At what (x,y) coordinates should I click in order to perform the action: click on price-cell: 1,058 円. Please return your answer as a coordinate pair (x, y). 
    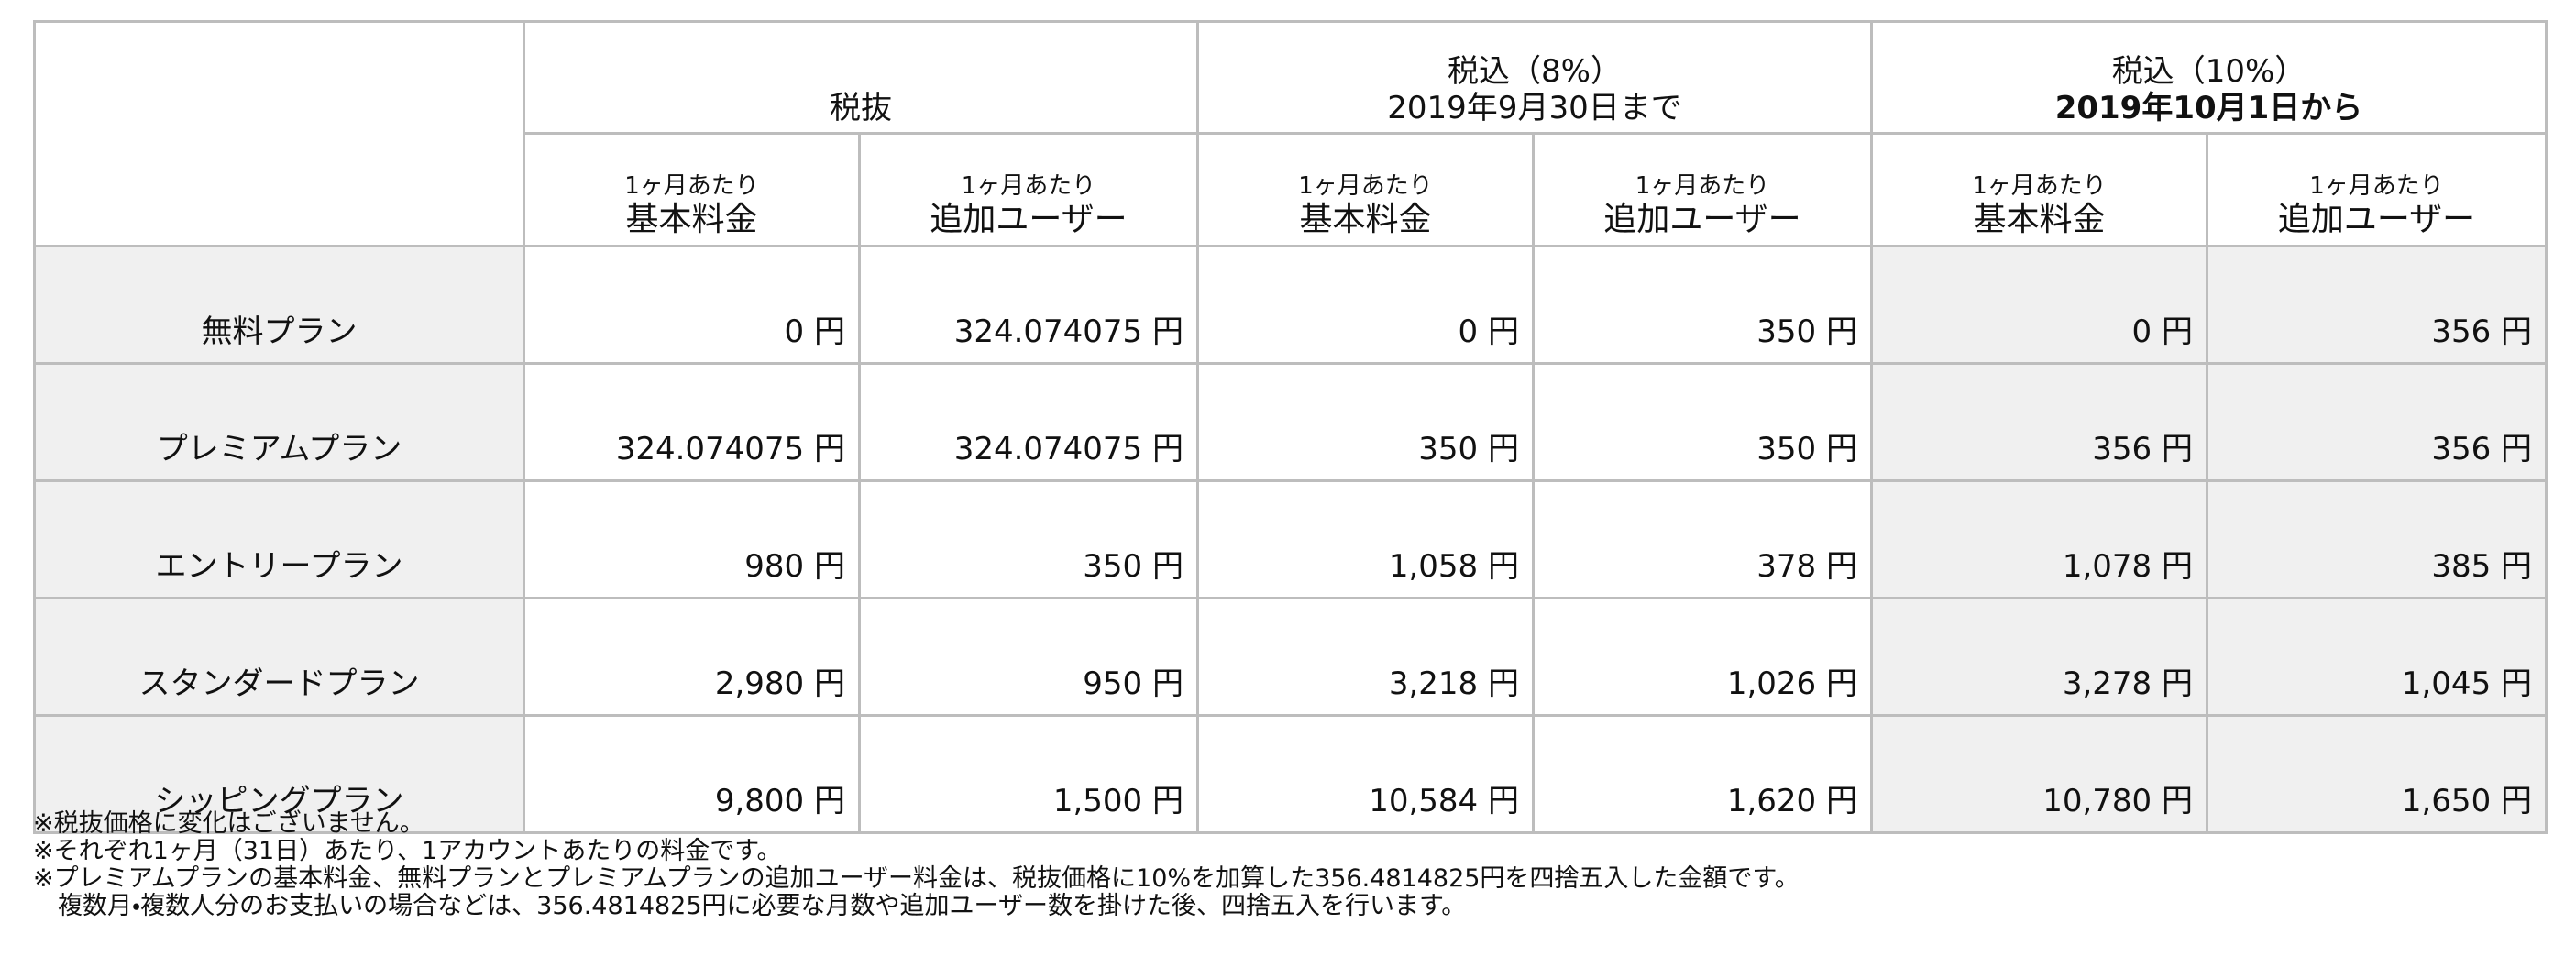
    Looking at the image, I should click on (1365, 539).